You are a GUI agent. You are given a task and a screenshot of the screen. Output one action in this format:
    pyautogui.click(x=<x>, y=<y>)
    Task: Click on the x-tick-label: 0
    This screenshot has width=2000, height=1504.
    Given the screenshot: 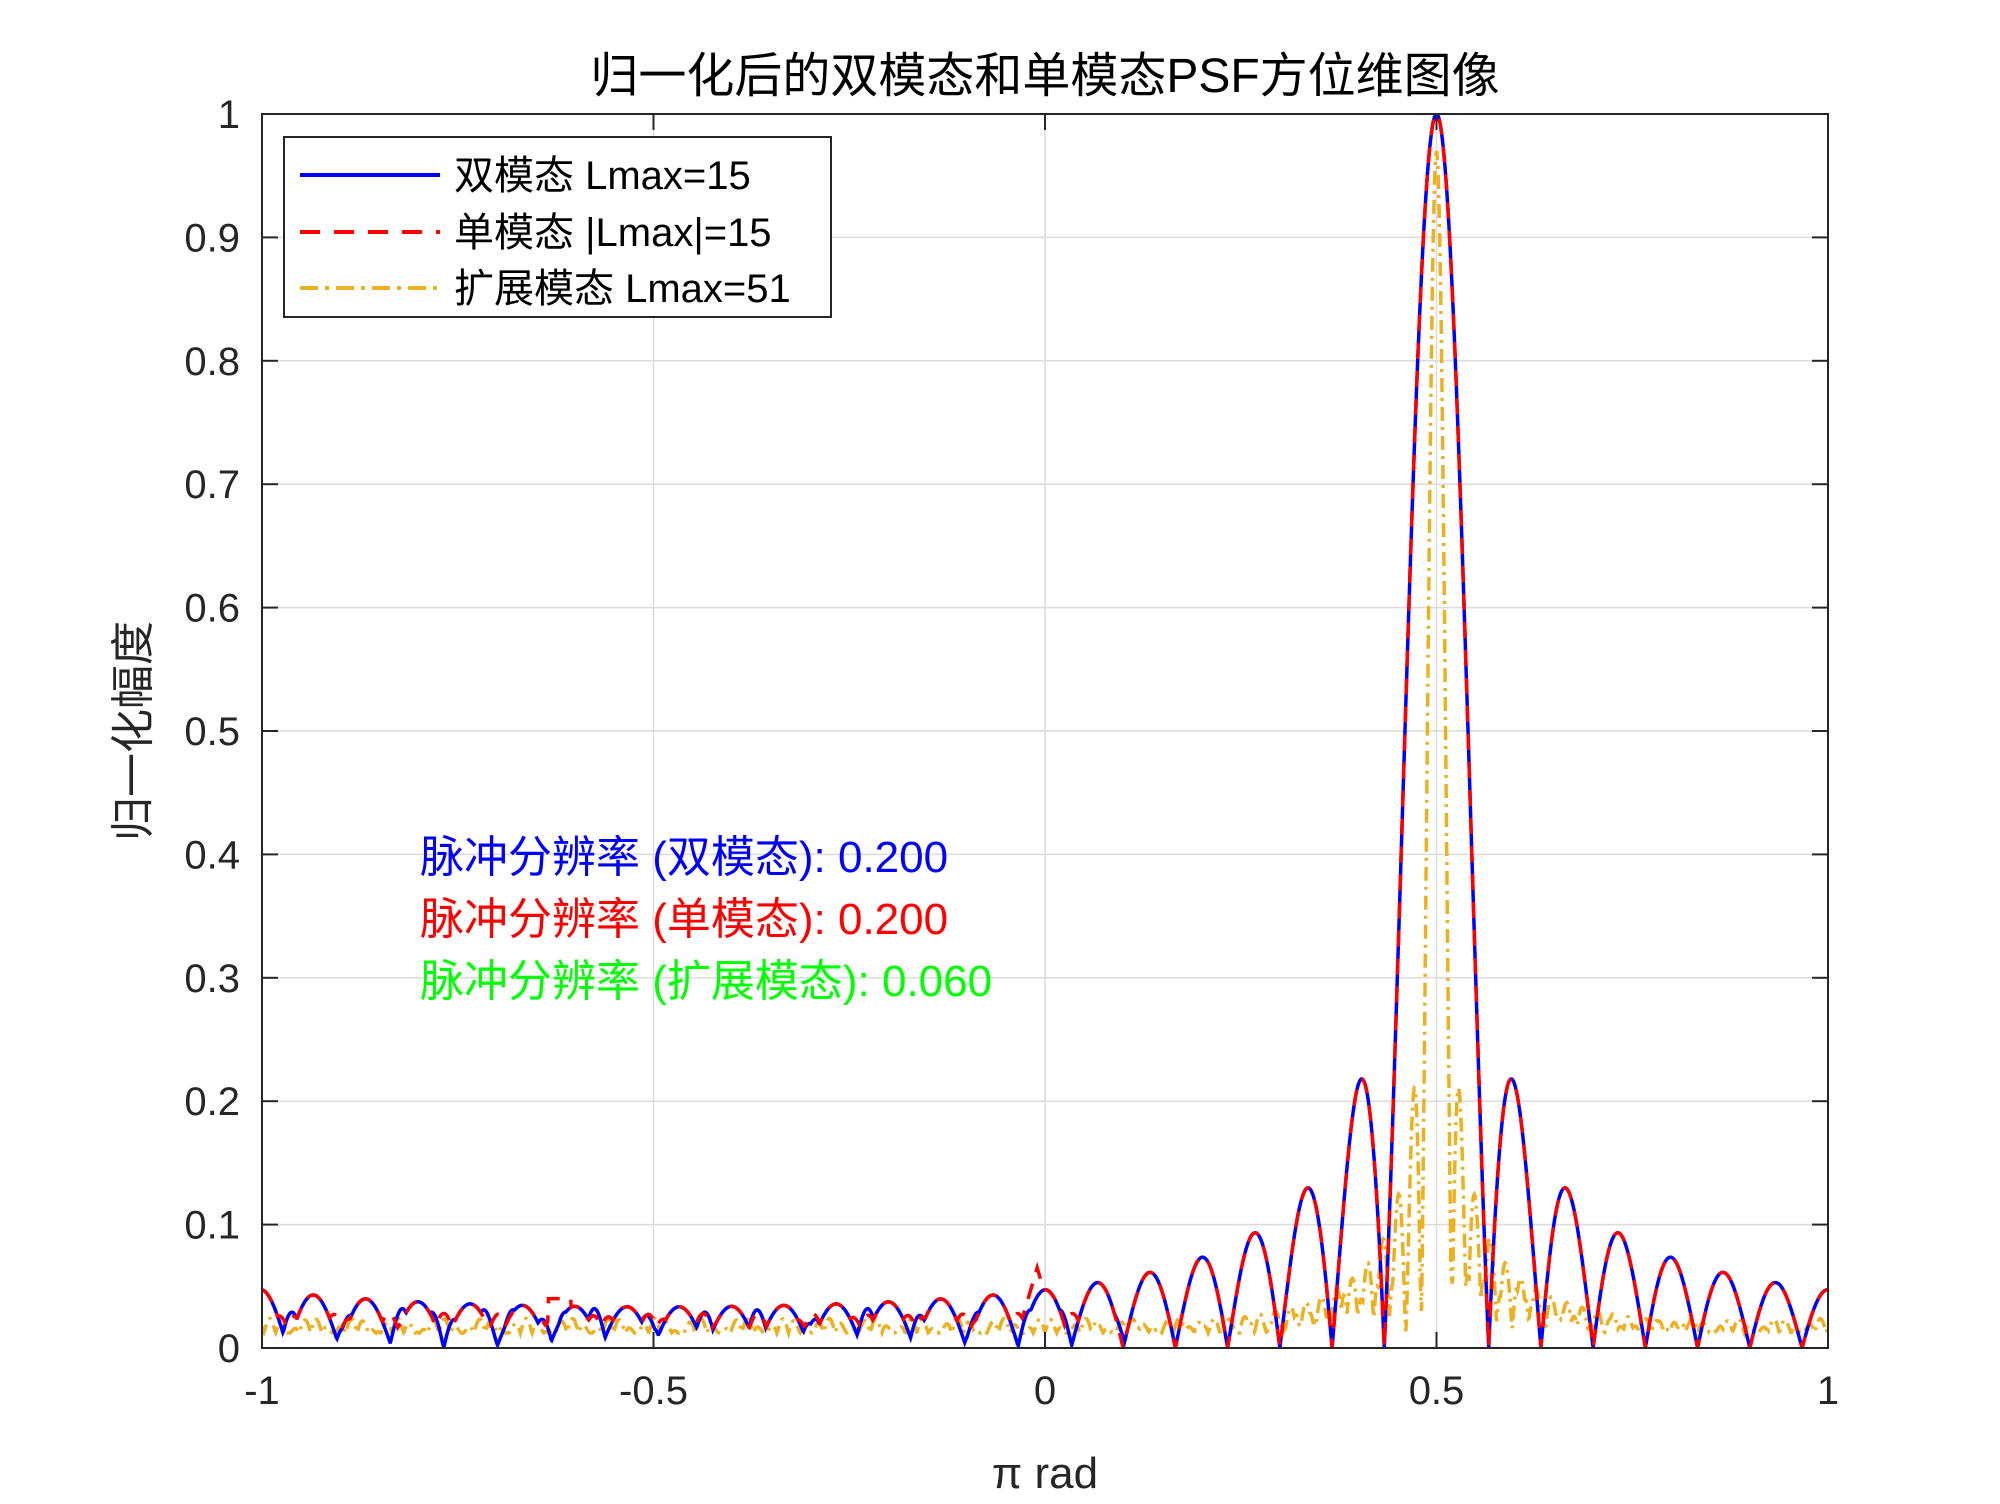 What is the action you would take?
    pyautogui.click(x=1045, y=1391)
    